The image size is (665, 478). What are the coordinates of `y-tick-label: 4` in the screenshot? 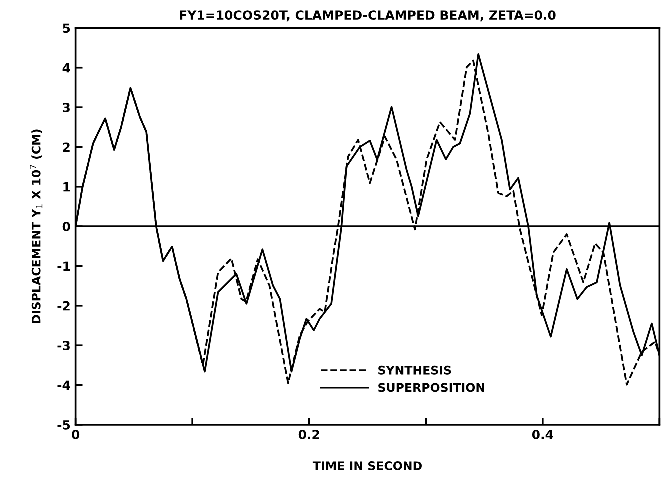 It's located at (66, 68).